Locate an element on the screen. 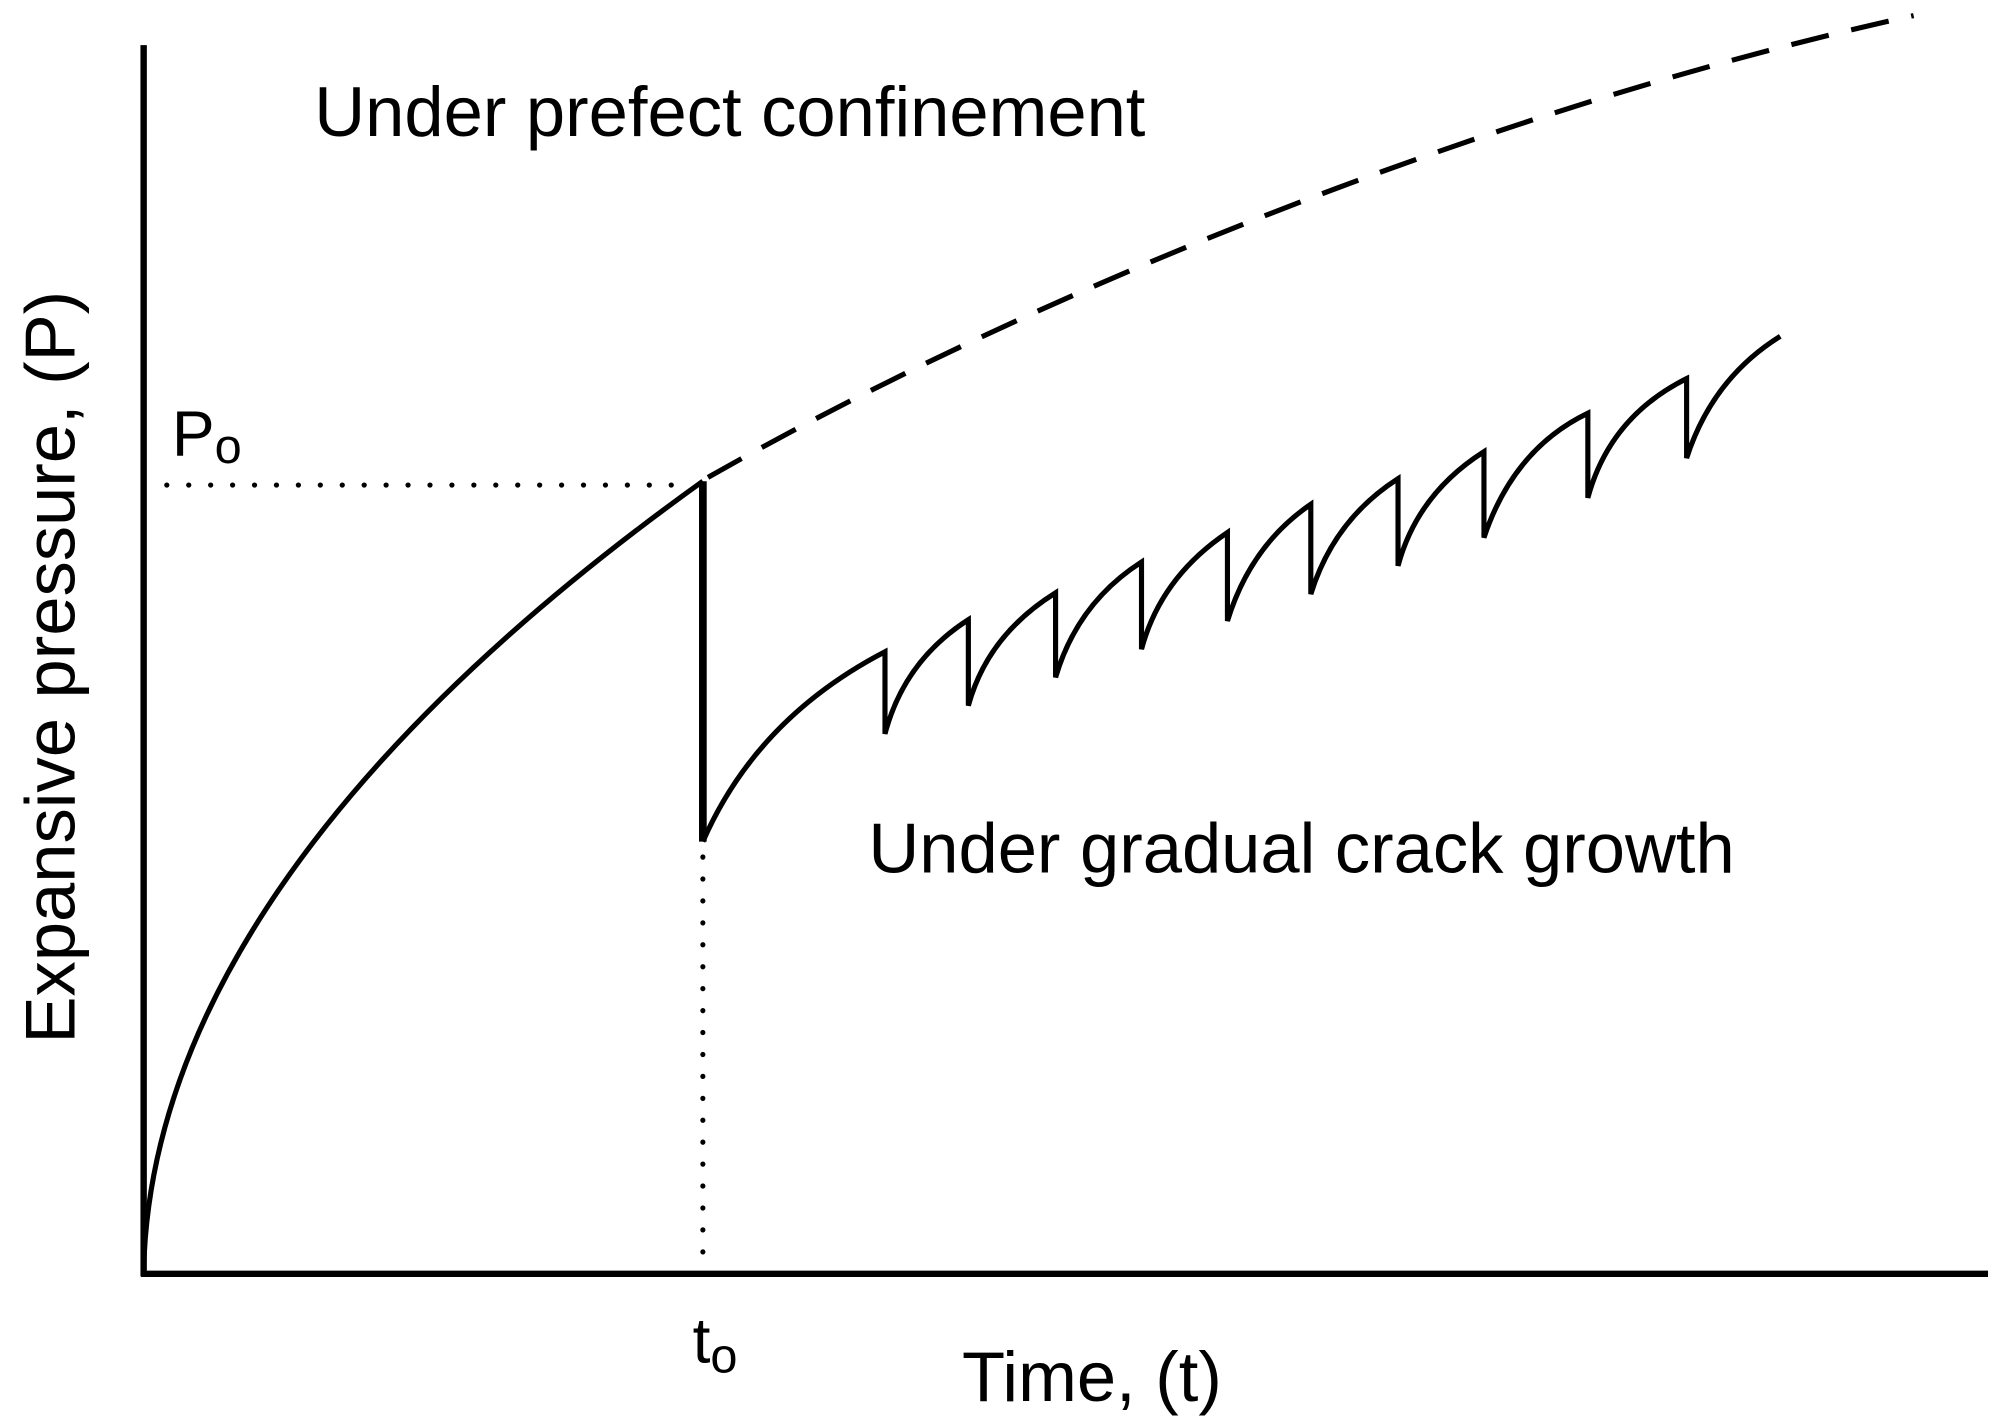 The height and width of the screenshot is (1419, 1997). y-axis-label: Expansive pressure, (P) is located at coordinates (49, 667).